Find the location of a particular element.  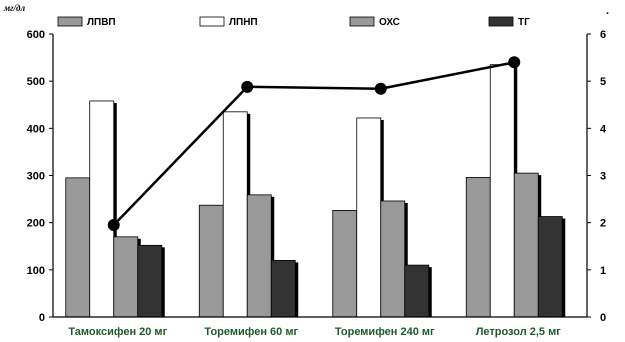

category-label: Торемифен 240 мг is located at coordinates (385, 332).